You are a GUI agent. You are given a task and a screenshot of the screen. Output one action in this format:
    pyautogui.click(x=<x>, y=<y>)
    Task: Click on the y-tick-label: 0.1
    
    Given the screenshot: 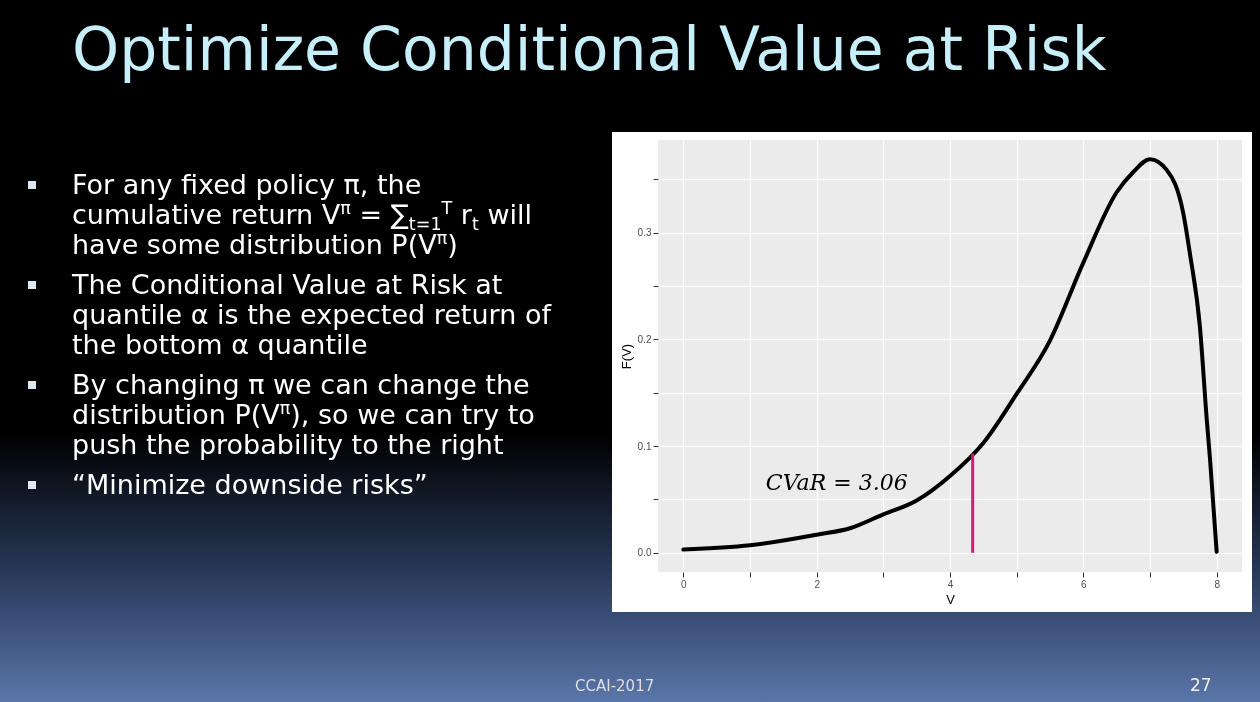 What is the action you would take?
    pyautogui.click(x=644, y=446)
    